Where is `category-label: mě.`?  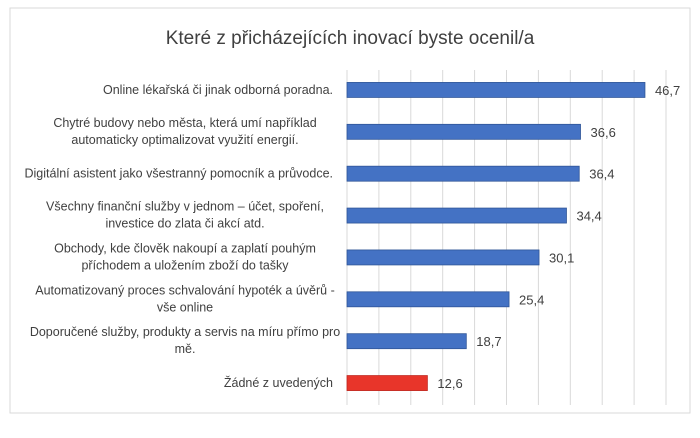 category-label: mě. is located at coordinates (185, 349).